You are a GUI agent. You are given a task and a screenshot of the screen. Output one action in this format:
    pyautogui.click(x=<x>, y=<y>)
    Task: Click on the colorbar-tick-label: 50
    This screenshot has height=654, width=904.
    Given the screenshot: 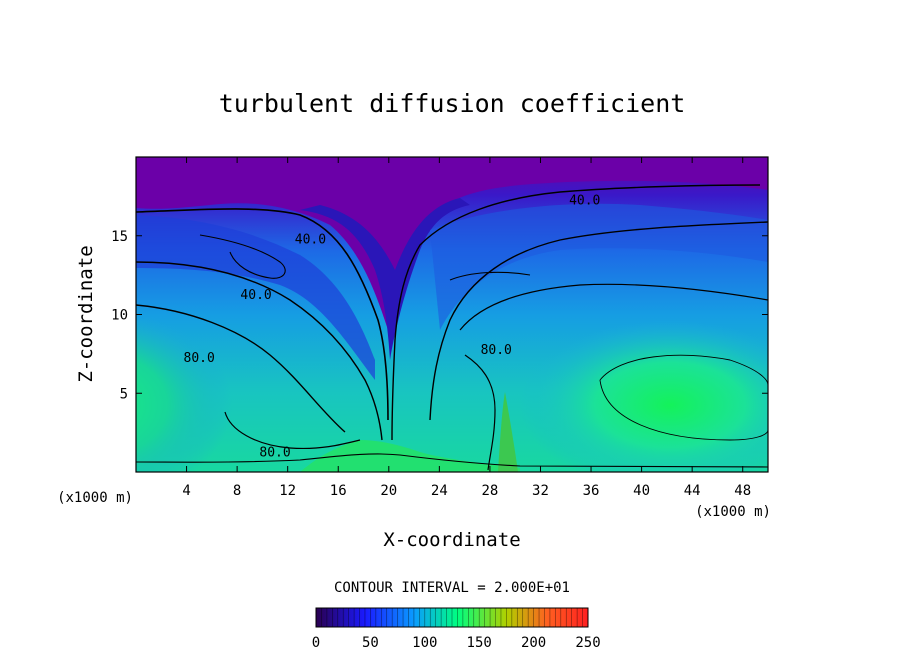 What is the action you would take?
    pyautogui.click(x=370, y=643)
    